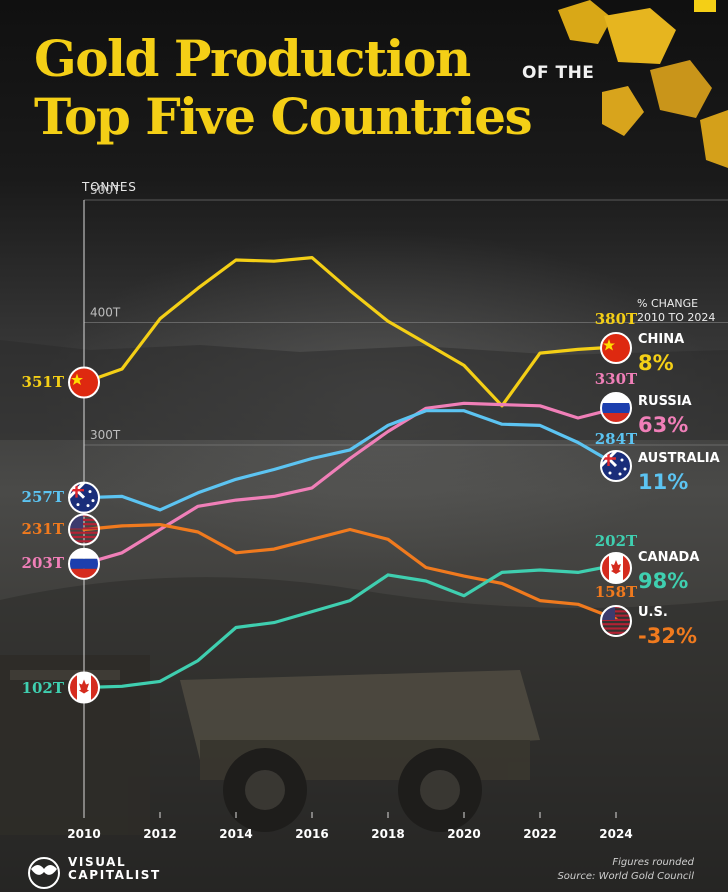 This screenshot has width=728, height=892. What do you see at coordinates (616, 439) in the screenshot?
I see `end-value-label: 284T` at bounding box center [616, 439].